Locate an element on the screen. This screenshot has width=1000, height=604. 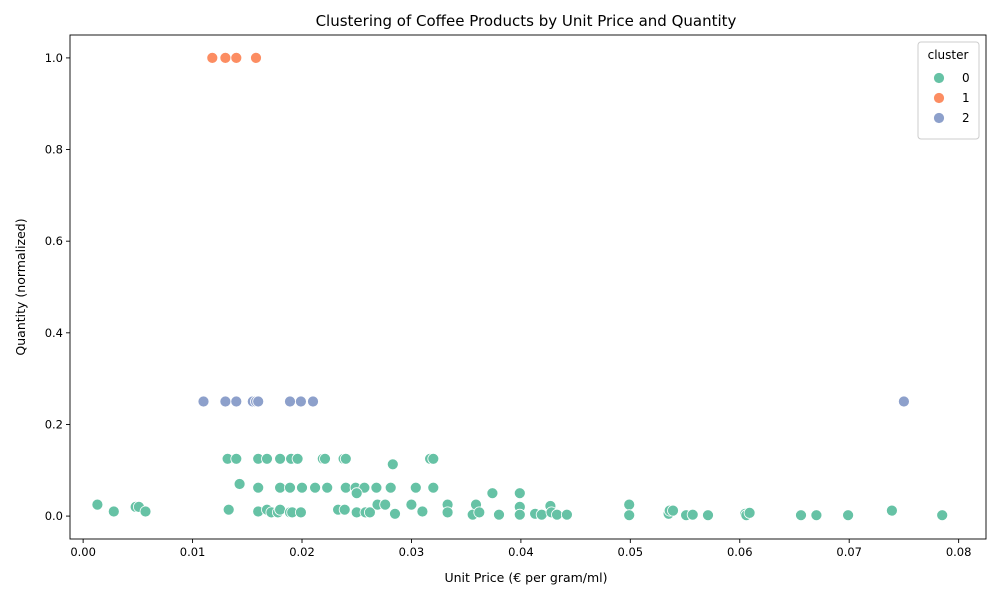
y-tick-label: 0.2 is located at coordinates (54, 424).